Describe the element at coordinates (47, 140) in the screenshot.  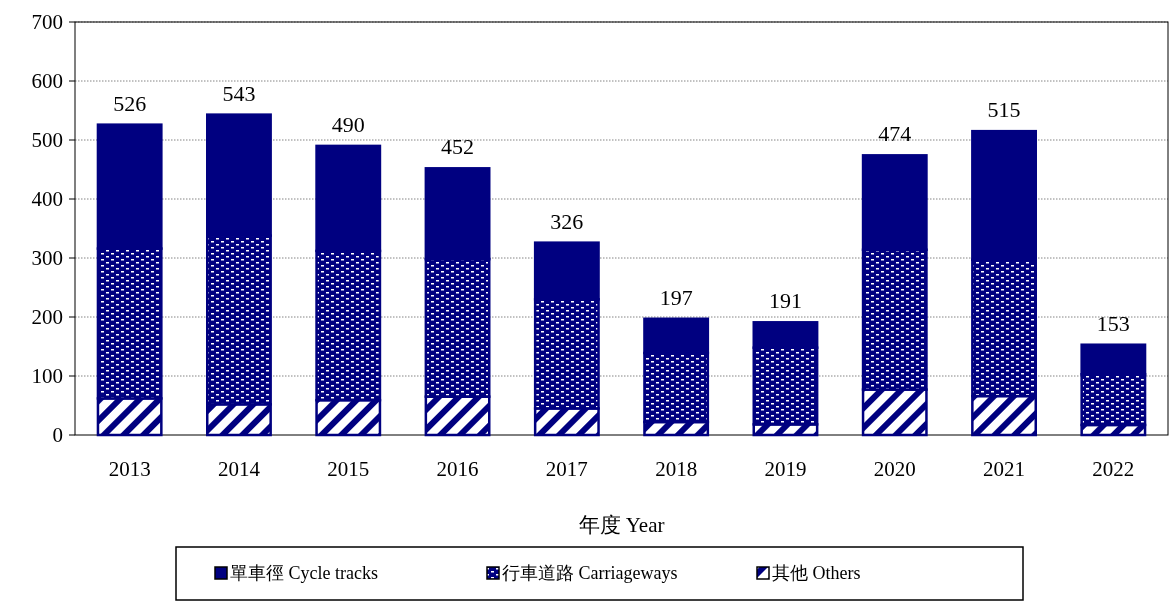
I see `y-tick-label: 500` at that location.